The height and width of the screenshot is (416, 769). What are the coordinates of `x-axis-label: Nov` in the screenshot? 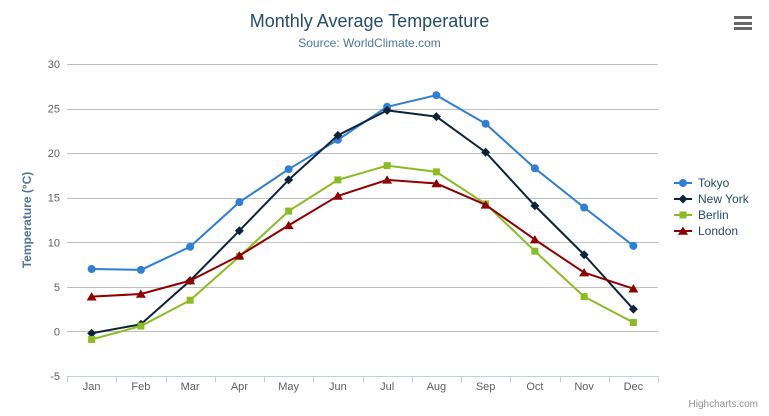 It's located at (584, 387).